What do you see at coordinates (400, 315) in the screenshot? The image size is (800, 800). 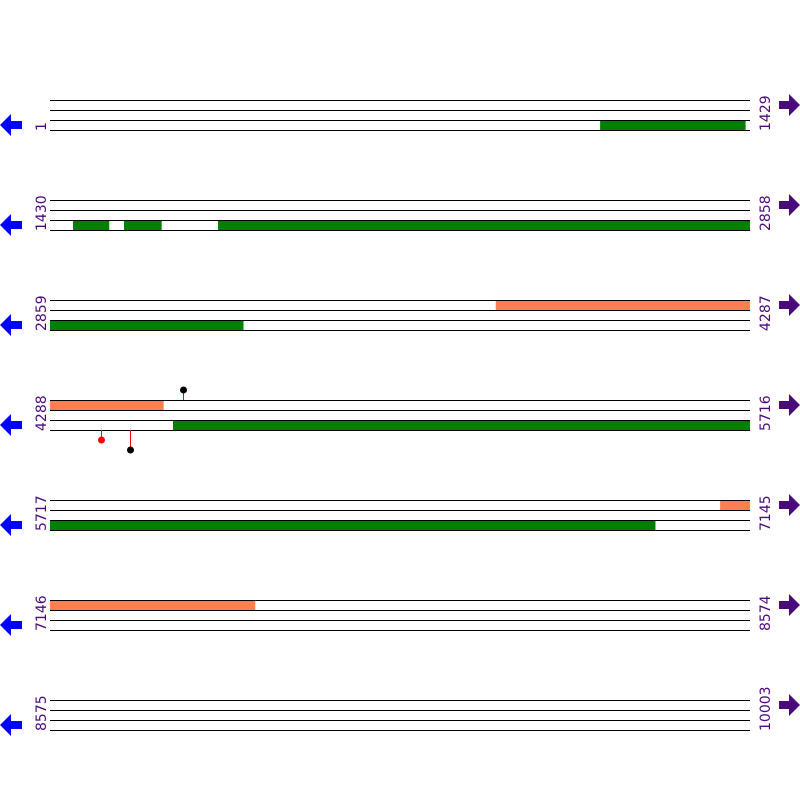 I see `sequence-row: 2859 4287` at bounding box center [400, 315].